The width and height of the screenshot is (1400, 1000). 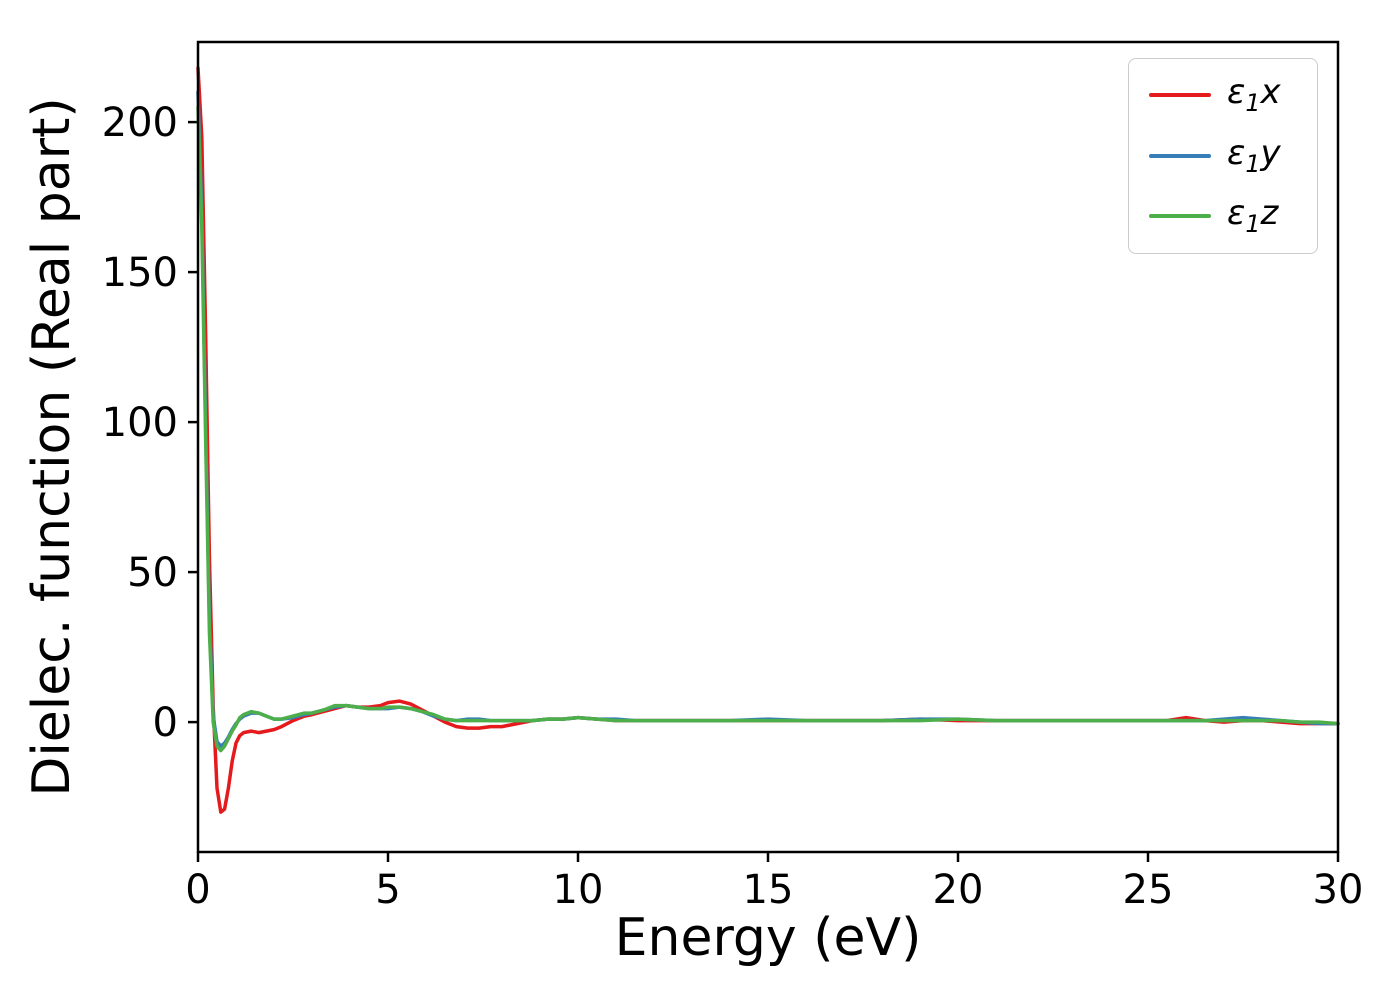 I want to click on legend-swatch-epsilon1x, so click(x=1180, y=95).